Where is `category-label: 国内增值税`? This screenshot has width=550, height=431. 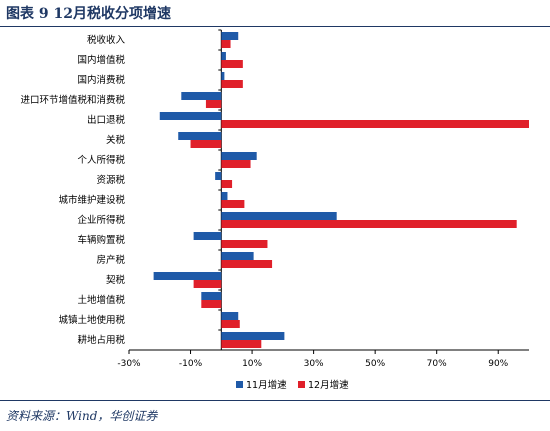 category-label: 国内增值税 is located at coordinates (101, 60).